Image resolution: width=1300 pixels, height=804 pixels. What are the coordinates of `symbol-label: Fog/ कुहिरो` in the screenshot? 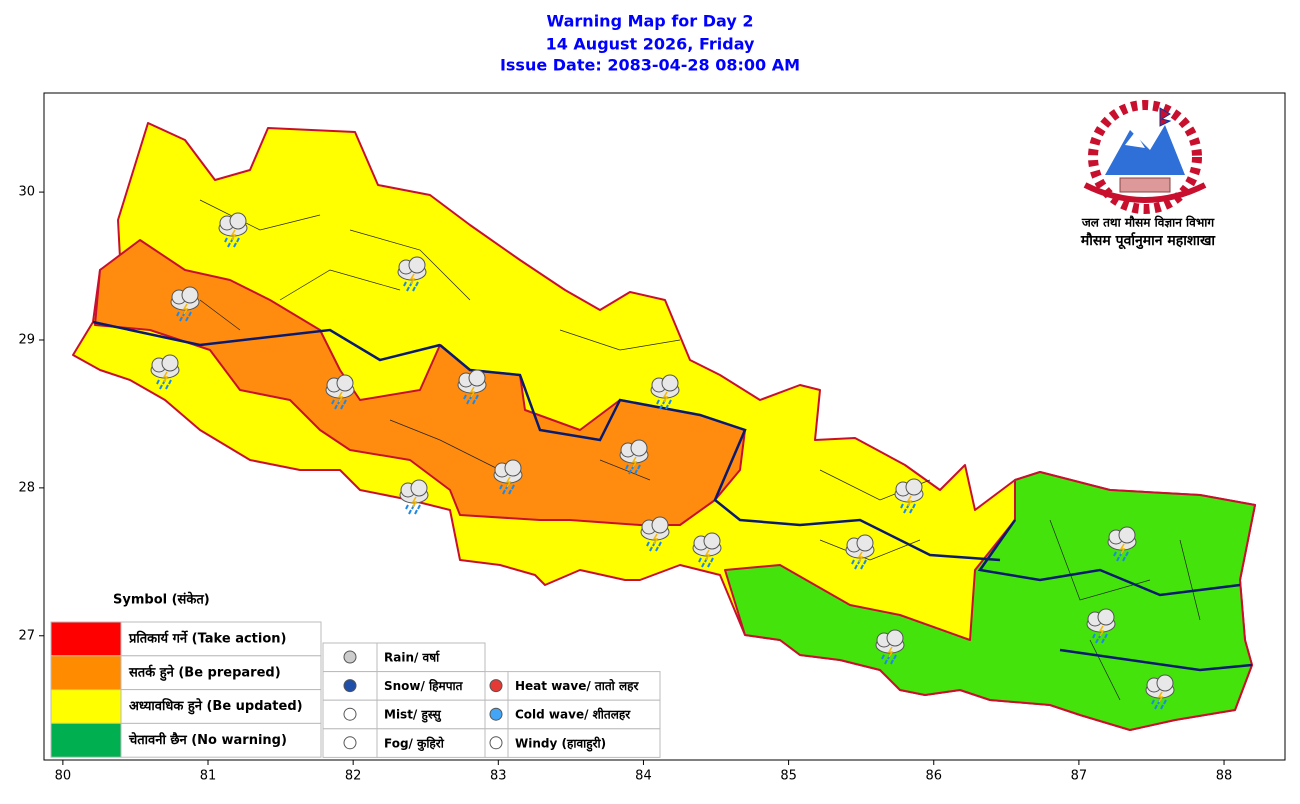 It's located at (414, 743).